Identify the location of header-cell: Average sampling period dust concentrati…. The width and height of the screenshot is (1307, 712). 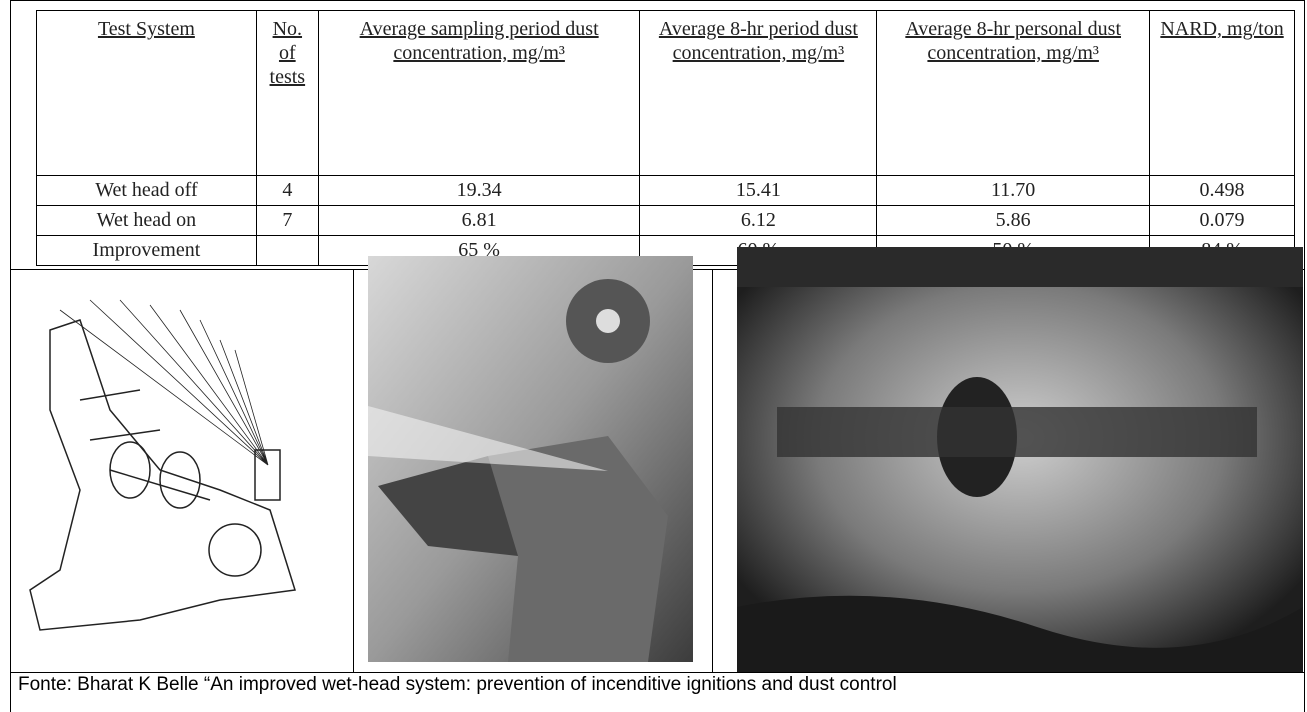
(479, 93).